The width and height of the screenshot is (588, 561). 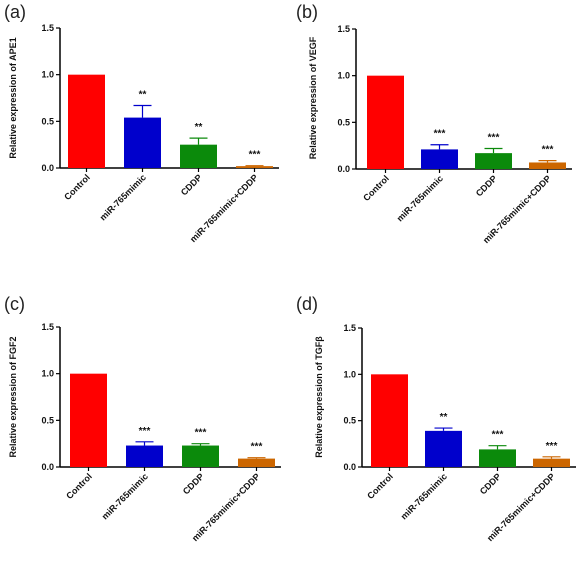 What do you see at coordinates (13, 396) in the screenshot?
I see `y-axis-label: Relative expression of FGF2` at bounding box center [13, 396].